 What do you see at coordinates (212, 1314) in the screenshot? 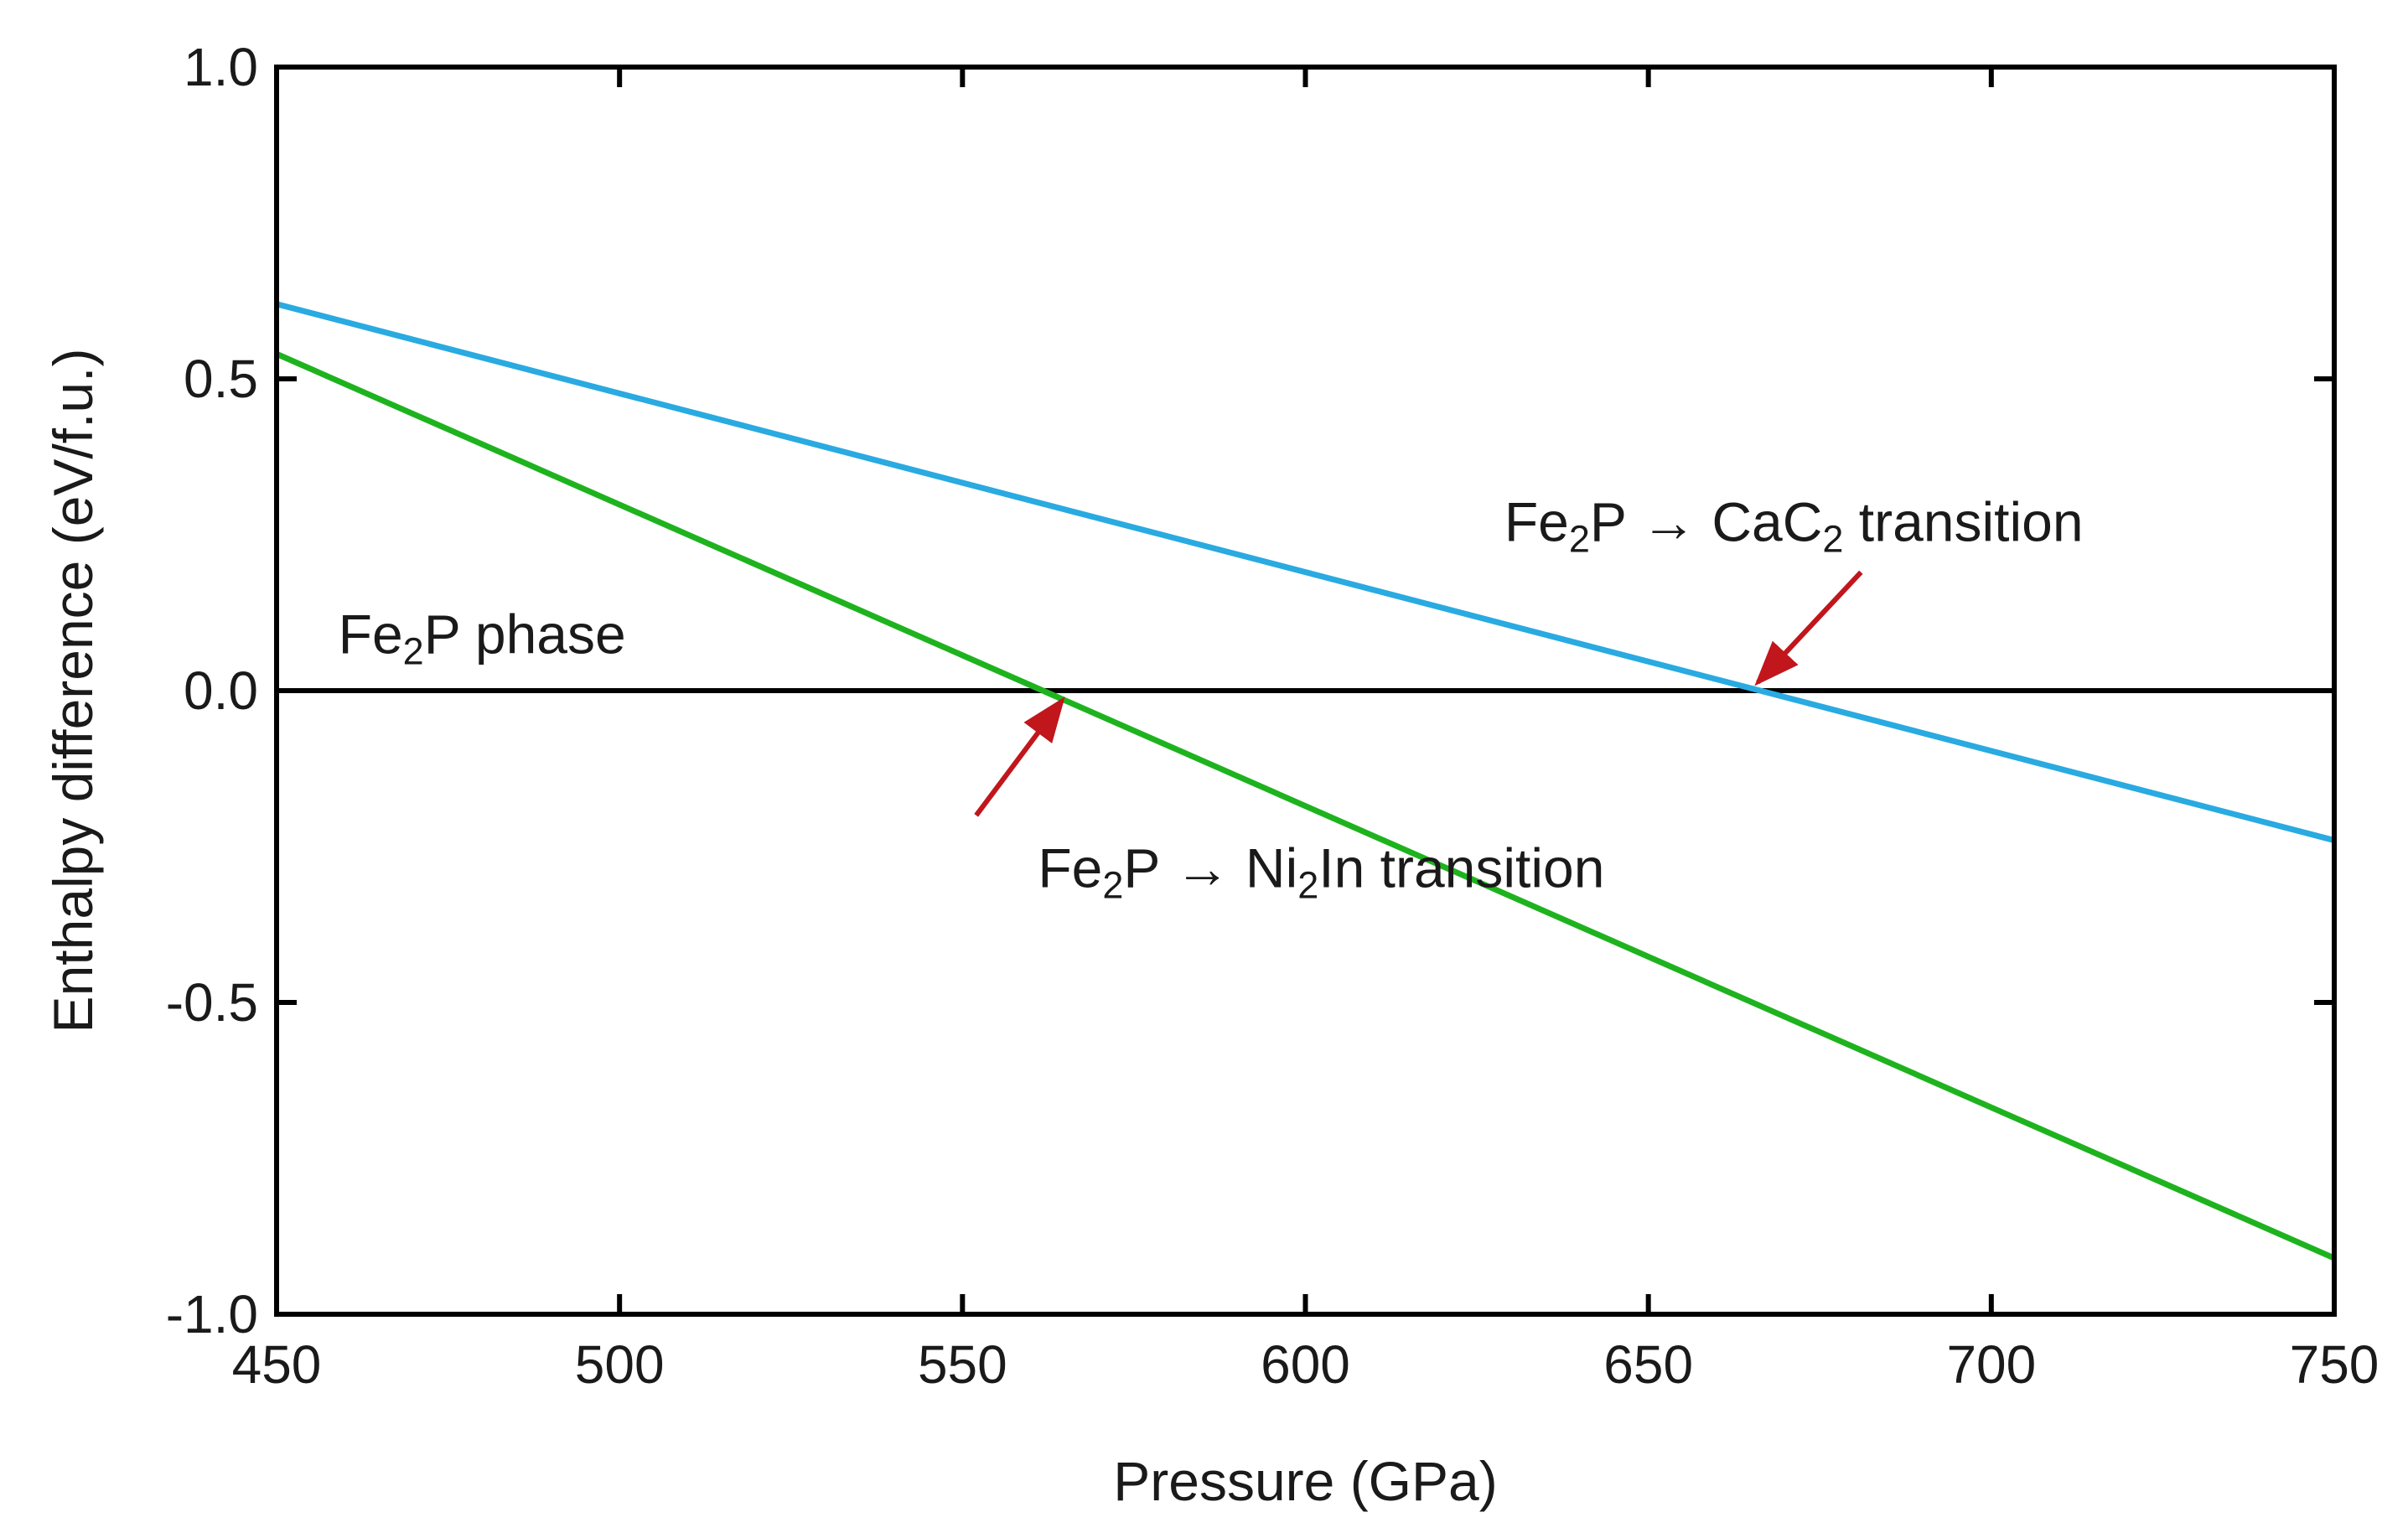
I see `y-tick-label: -1.0` at bounding box center [212, 1314].